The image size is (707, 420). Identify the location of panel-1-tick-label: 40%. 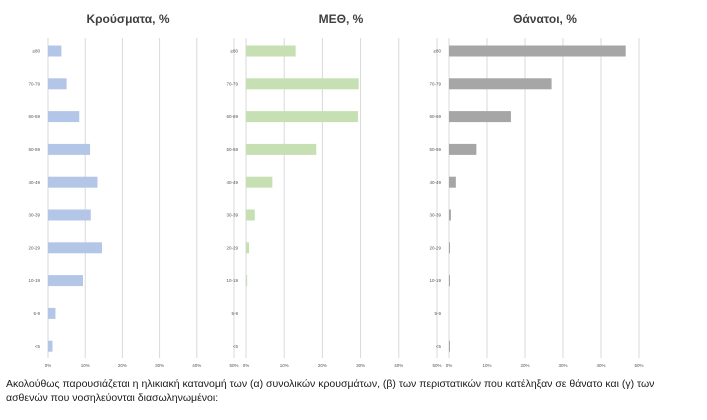
(398, 365).